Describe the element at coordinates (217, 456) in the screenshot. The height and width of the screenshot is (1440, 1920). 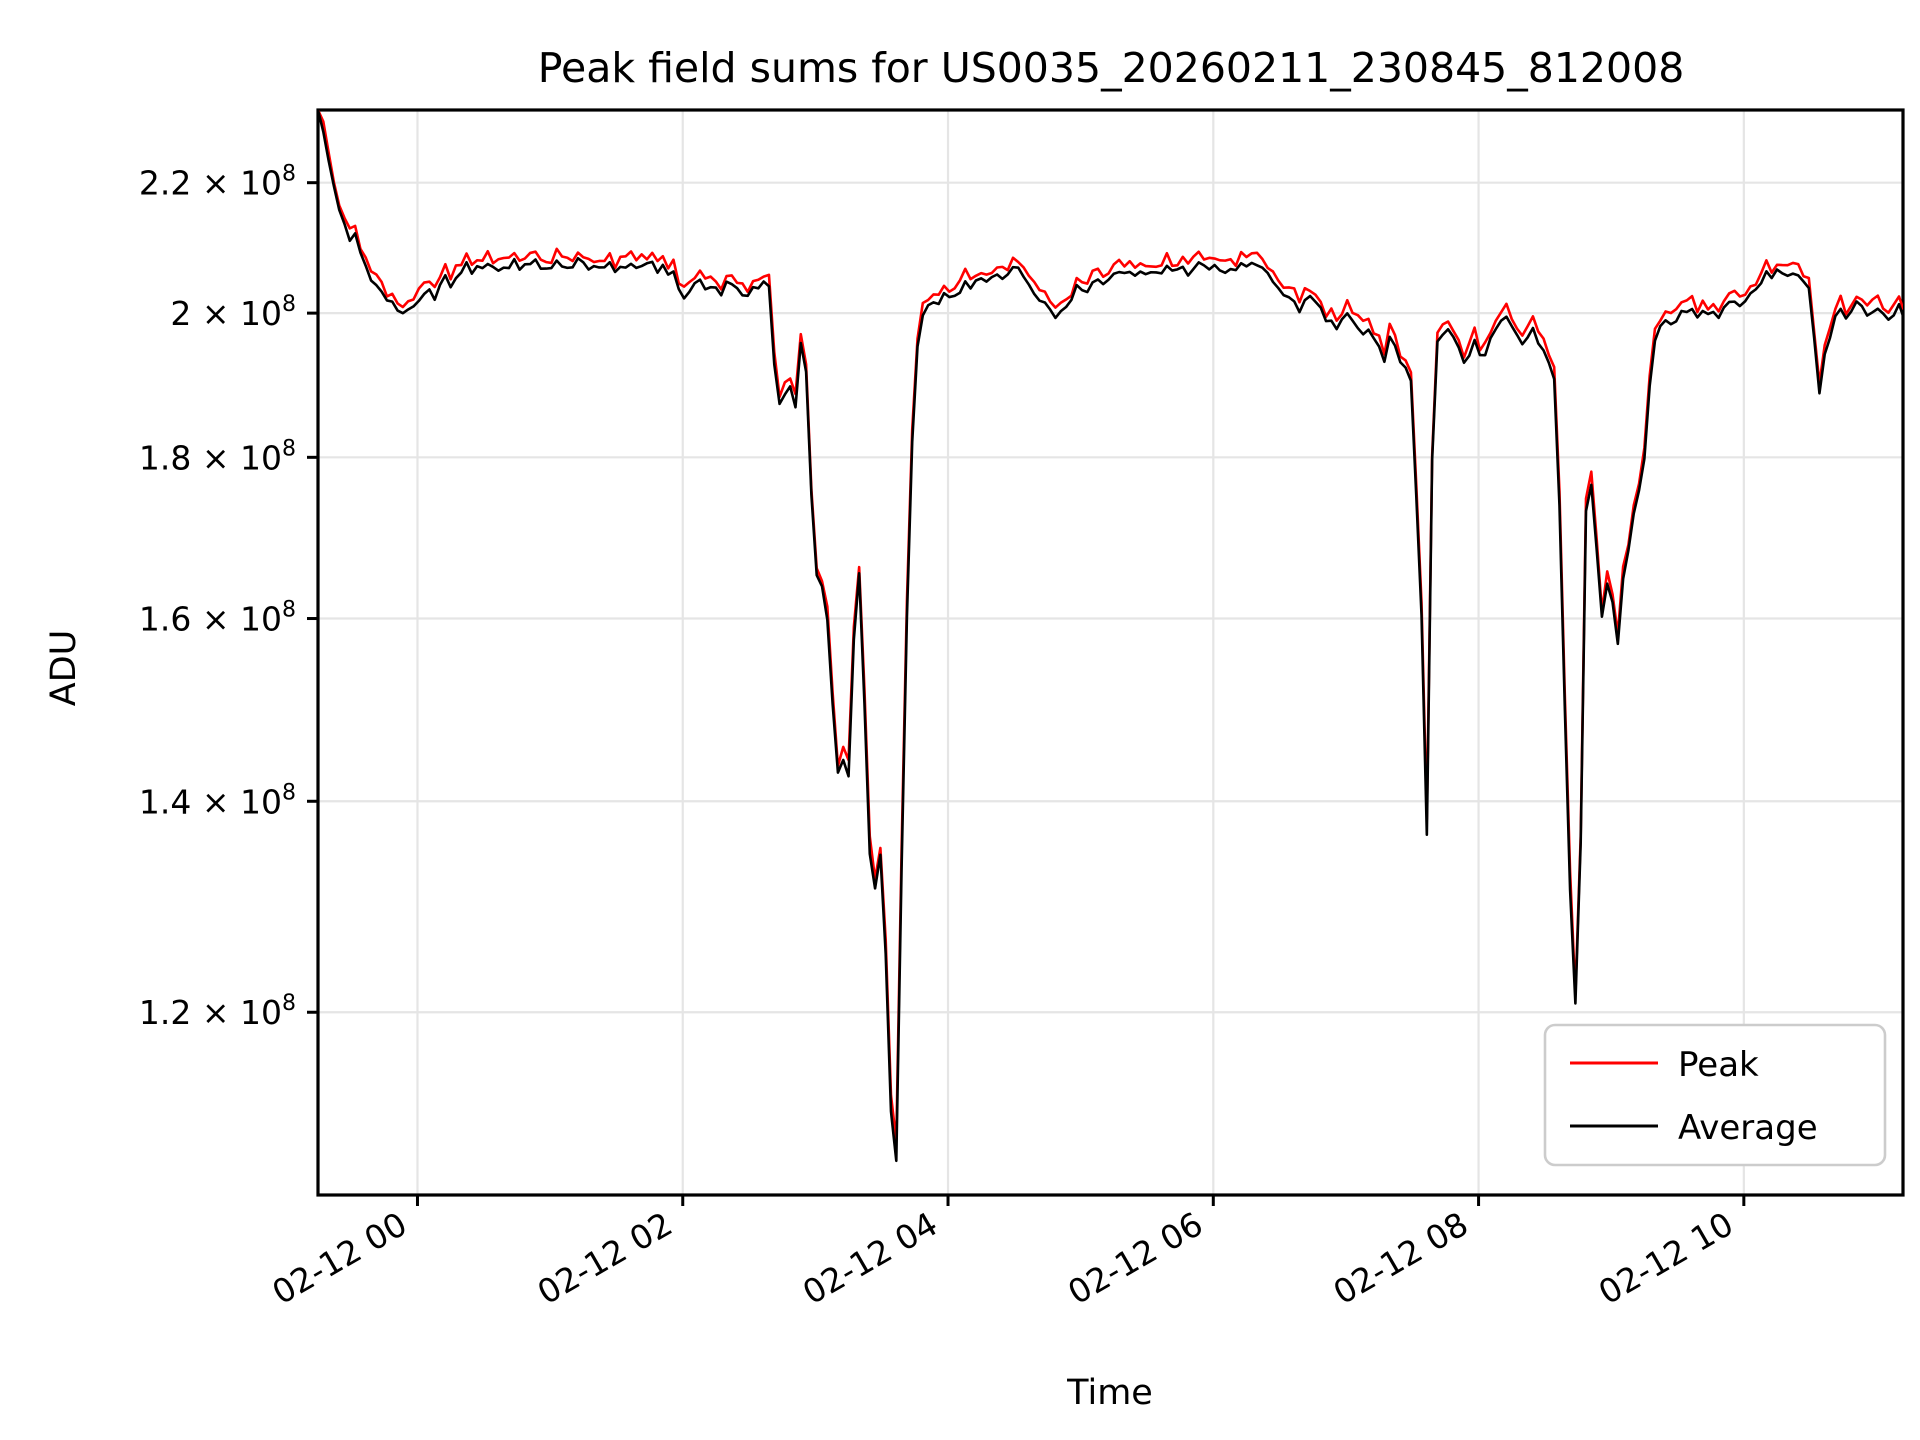
I see `y-tick-label: 1.8 × 108` at that location.